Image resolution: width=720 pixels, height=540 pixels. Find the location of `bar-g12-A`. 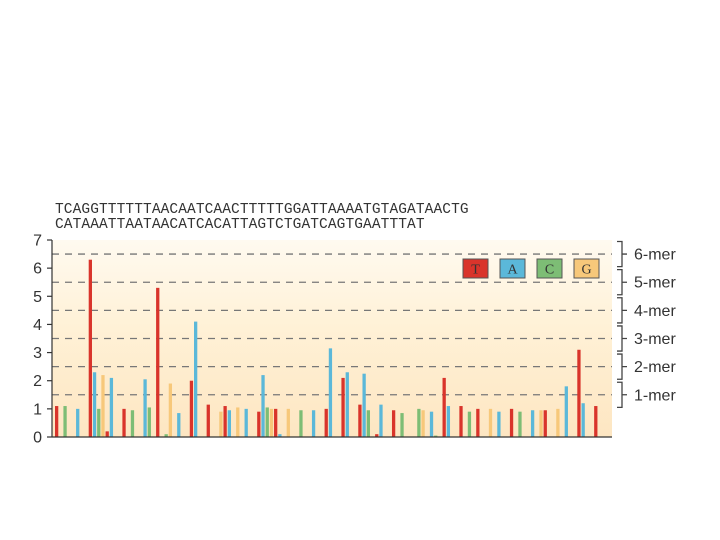

bar-g12-A is located at coordinates (246, 422).